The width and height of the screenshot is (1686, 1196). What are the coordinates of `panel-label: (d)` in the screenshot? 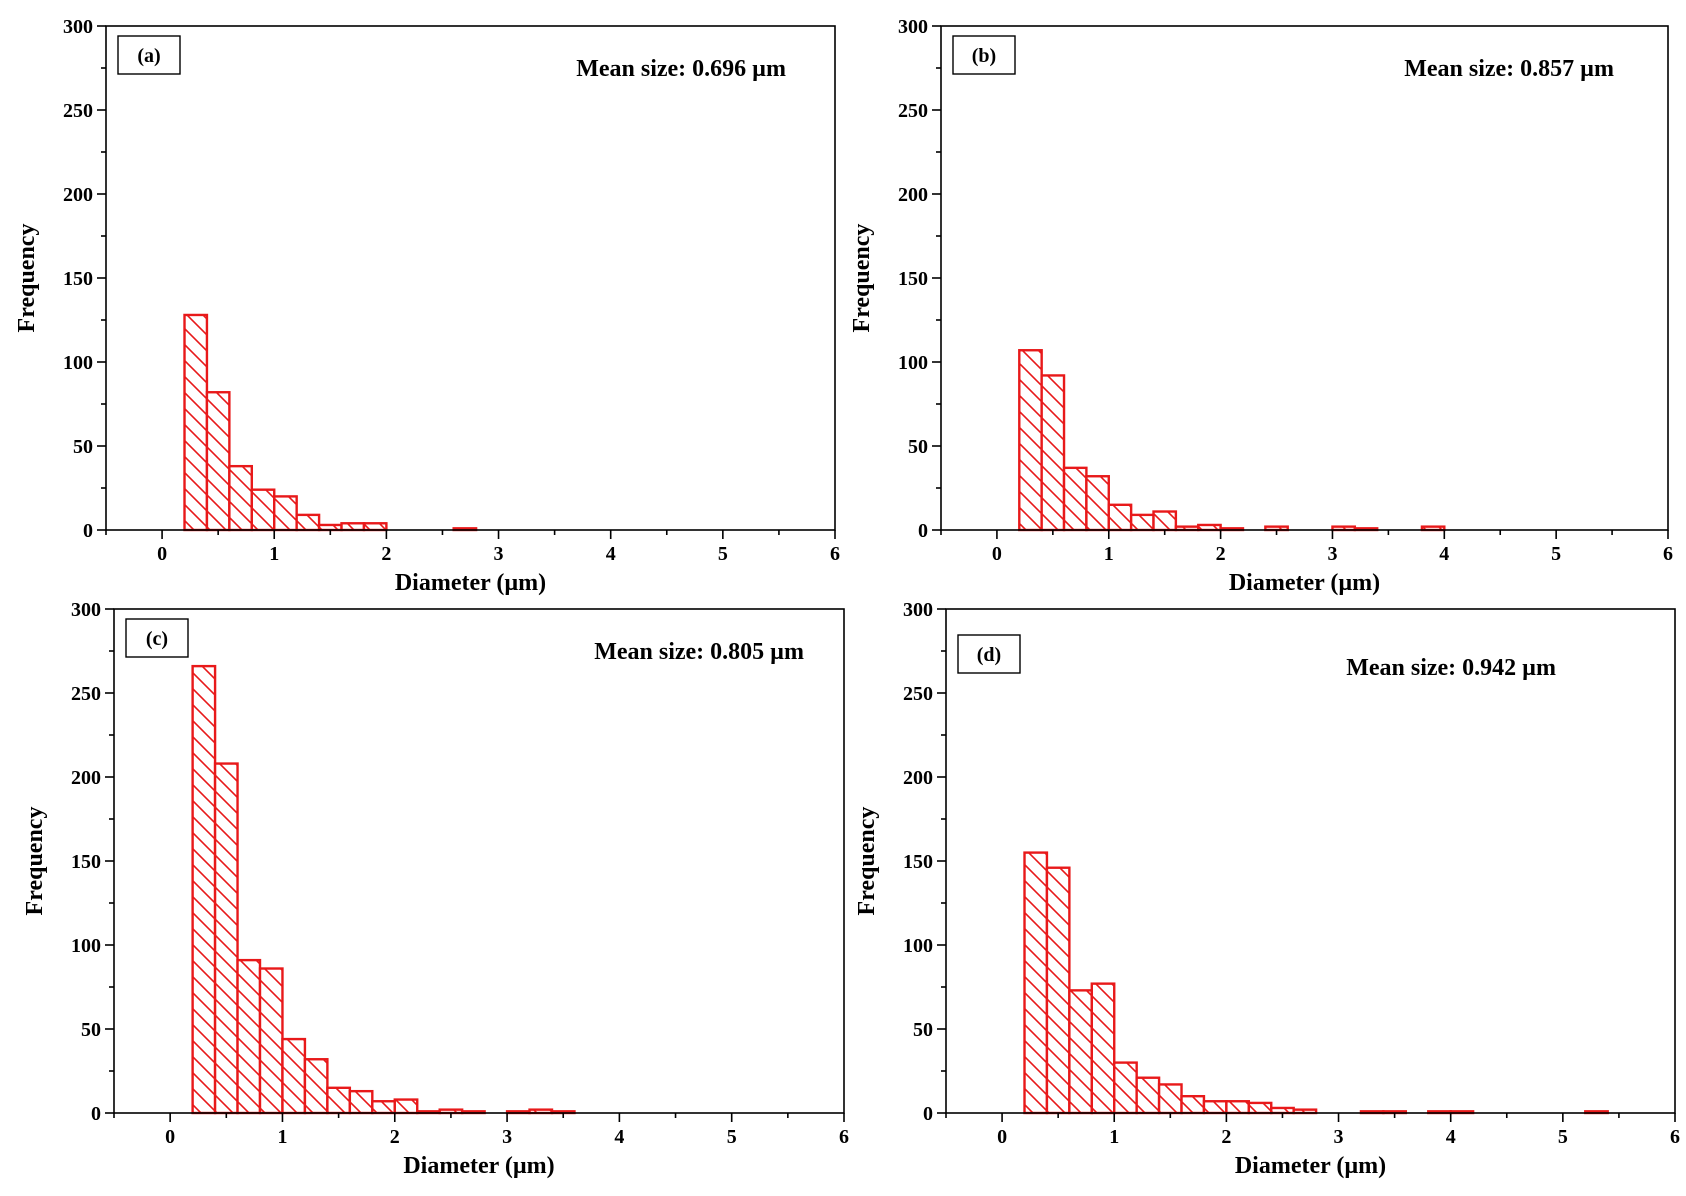 It's located at (989, 655).